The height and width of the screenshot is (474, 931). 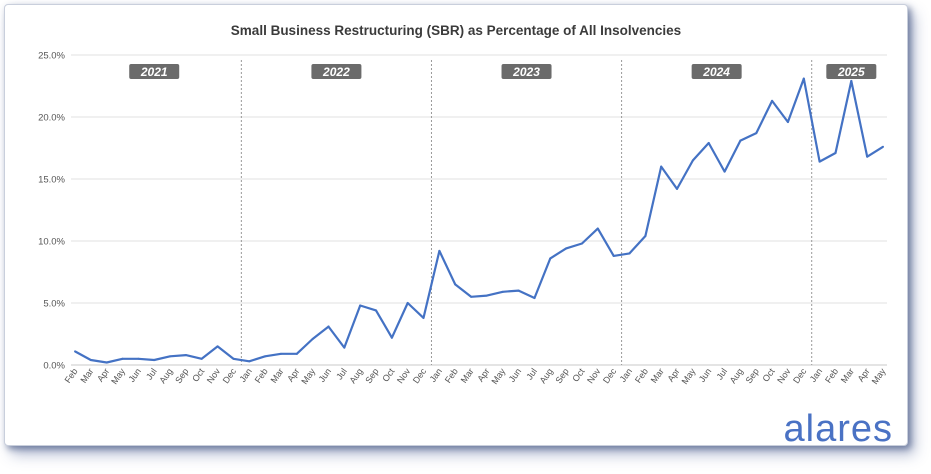 What do you see at coordinates (51, 242) in the screenshot?
I see `y-tick-label: 10.0%` at bounding box center [51, 242].